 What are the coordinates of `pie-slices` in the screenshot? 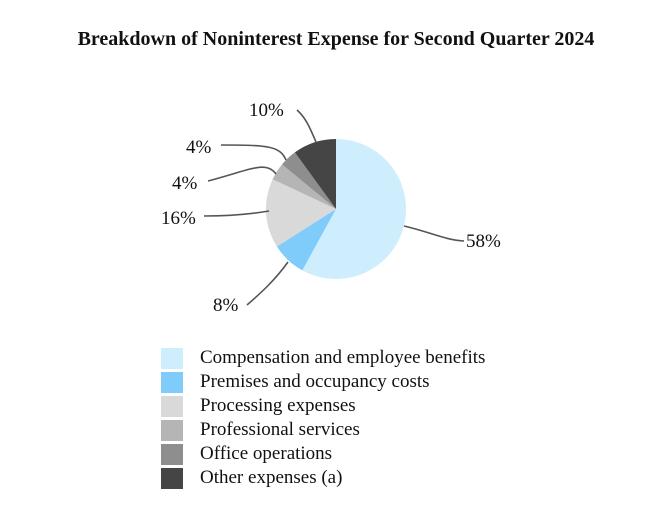 It's located at (336, 209).